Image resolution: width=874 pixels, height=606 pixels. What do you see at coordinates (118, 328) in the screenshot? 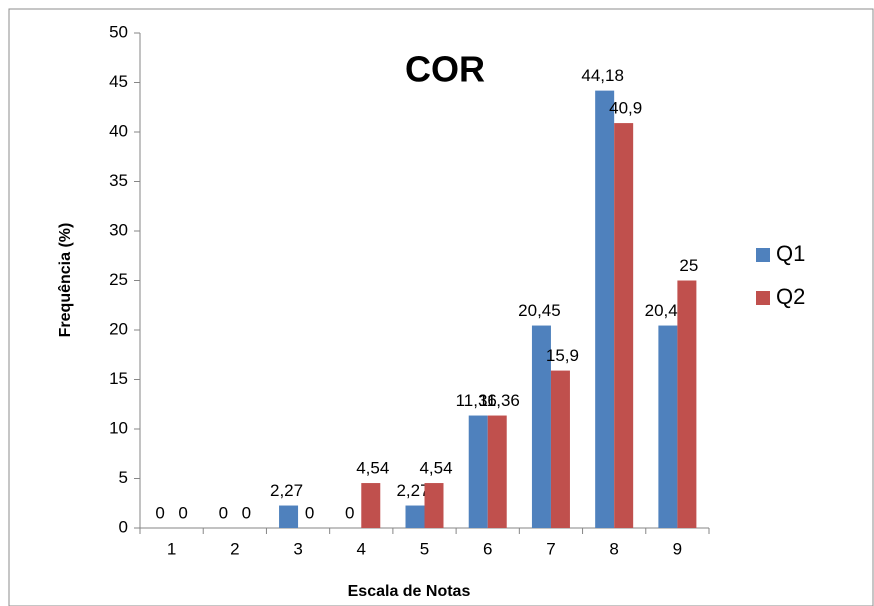
I see `y-tick-label: 20` at bounding box center [118, 328].